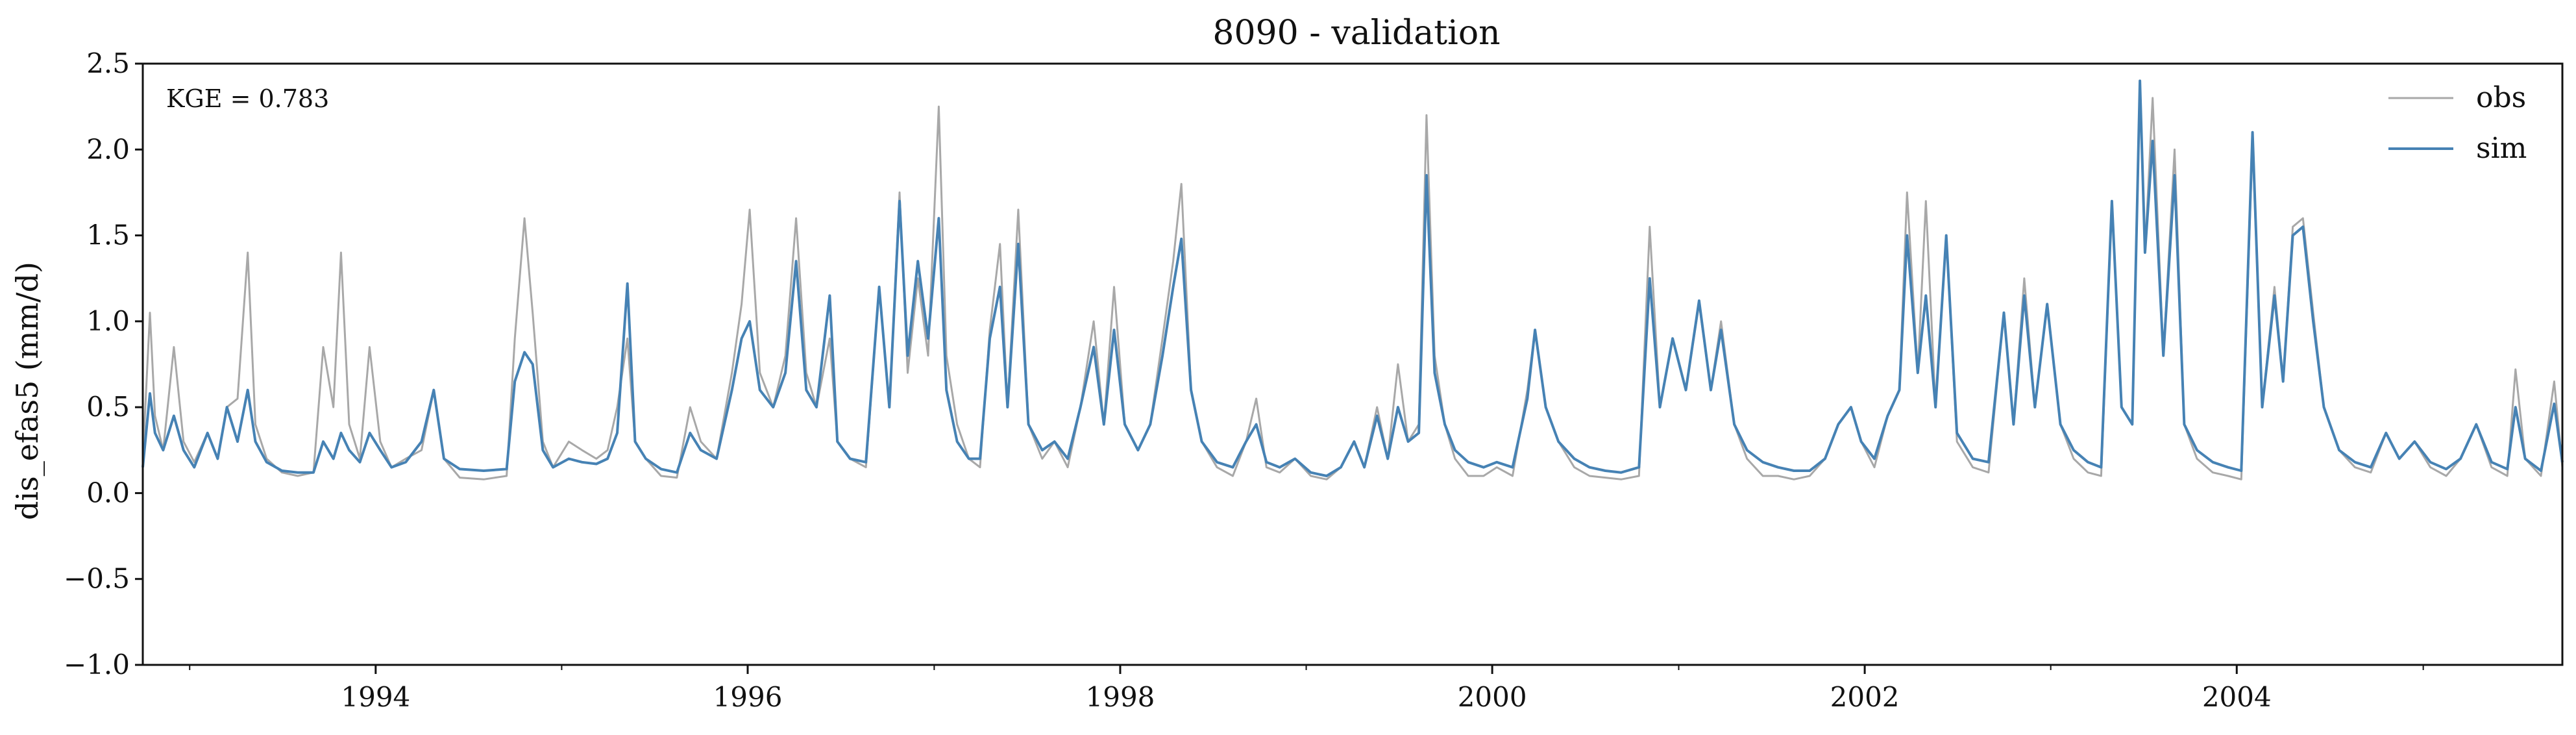 The image size is (2576, 735). Describe the element at coordinates (1865, 697) in the screenshot. I see `x-tick-label: 2002` at that location.